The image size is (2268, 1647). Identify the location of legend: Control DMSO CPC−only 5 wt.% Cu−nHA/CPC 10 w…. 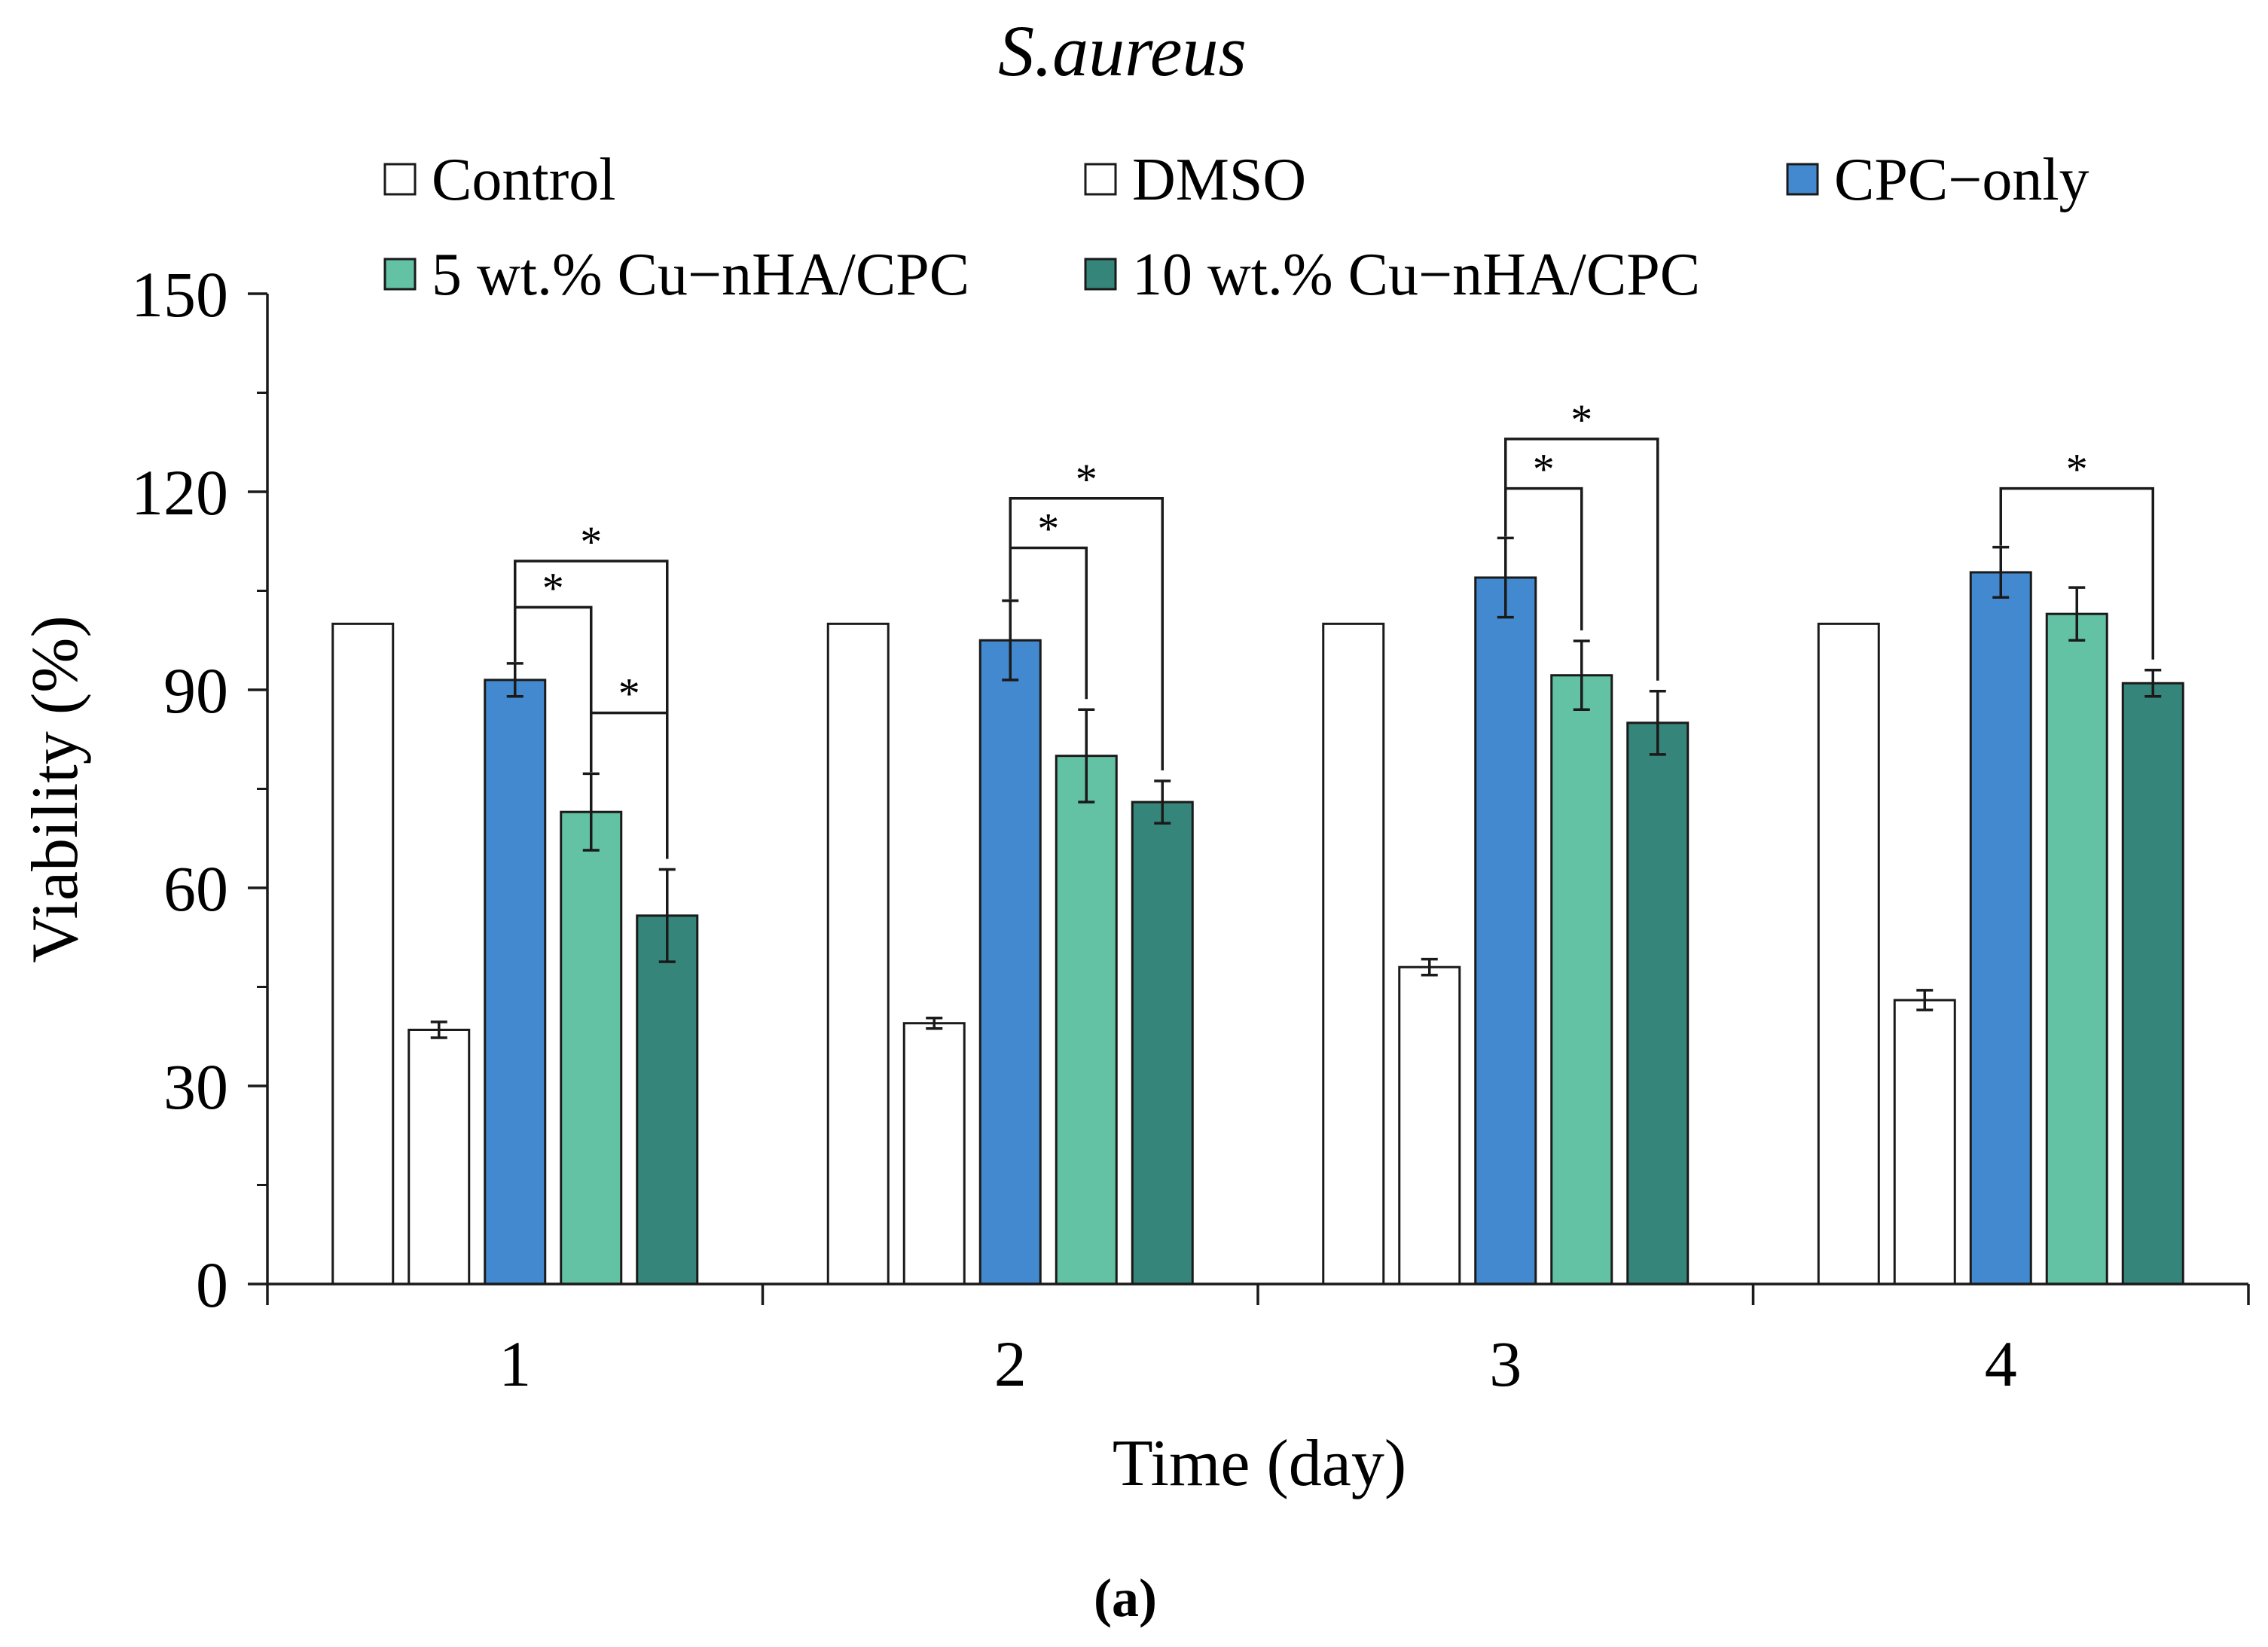
(1236, 227).